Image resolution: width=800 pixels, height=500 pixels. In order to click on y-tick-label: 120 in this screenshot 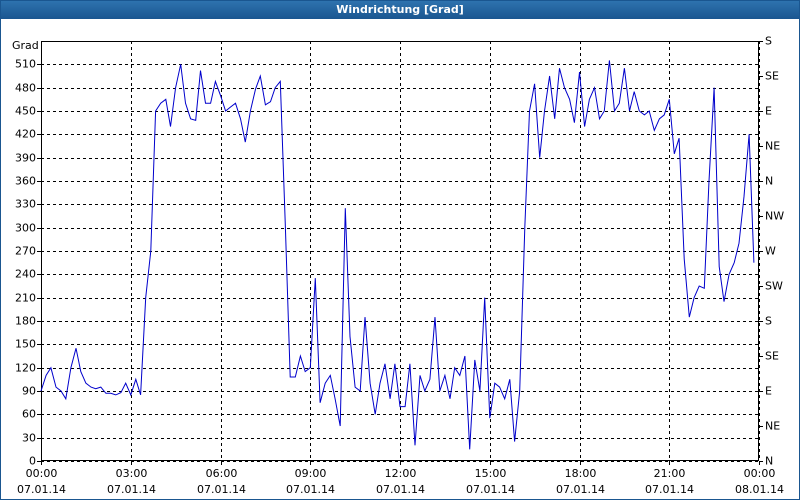, I will do `click(25, 368)`.